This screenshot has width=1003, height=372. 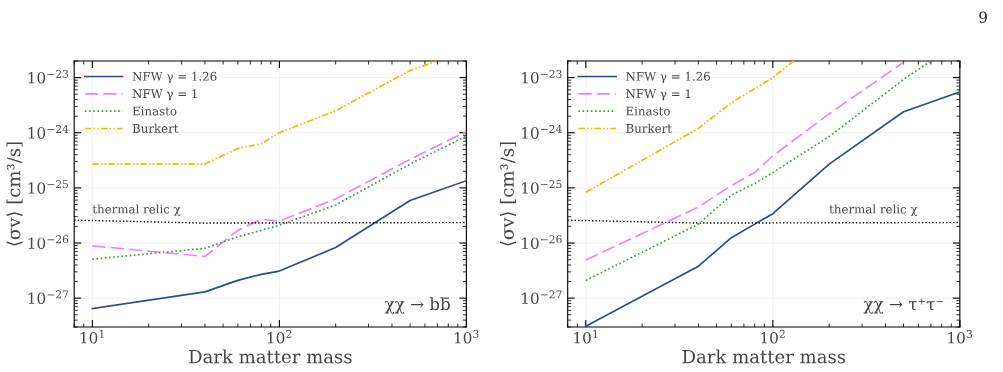 I want to click on text: 9, so click(x=983, y=17).